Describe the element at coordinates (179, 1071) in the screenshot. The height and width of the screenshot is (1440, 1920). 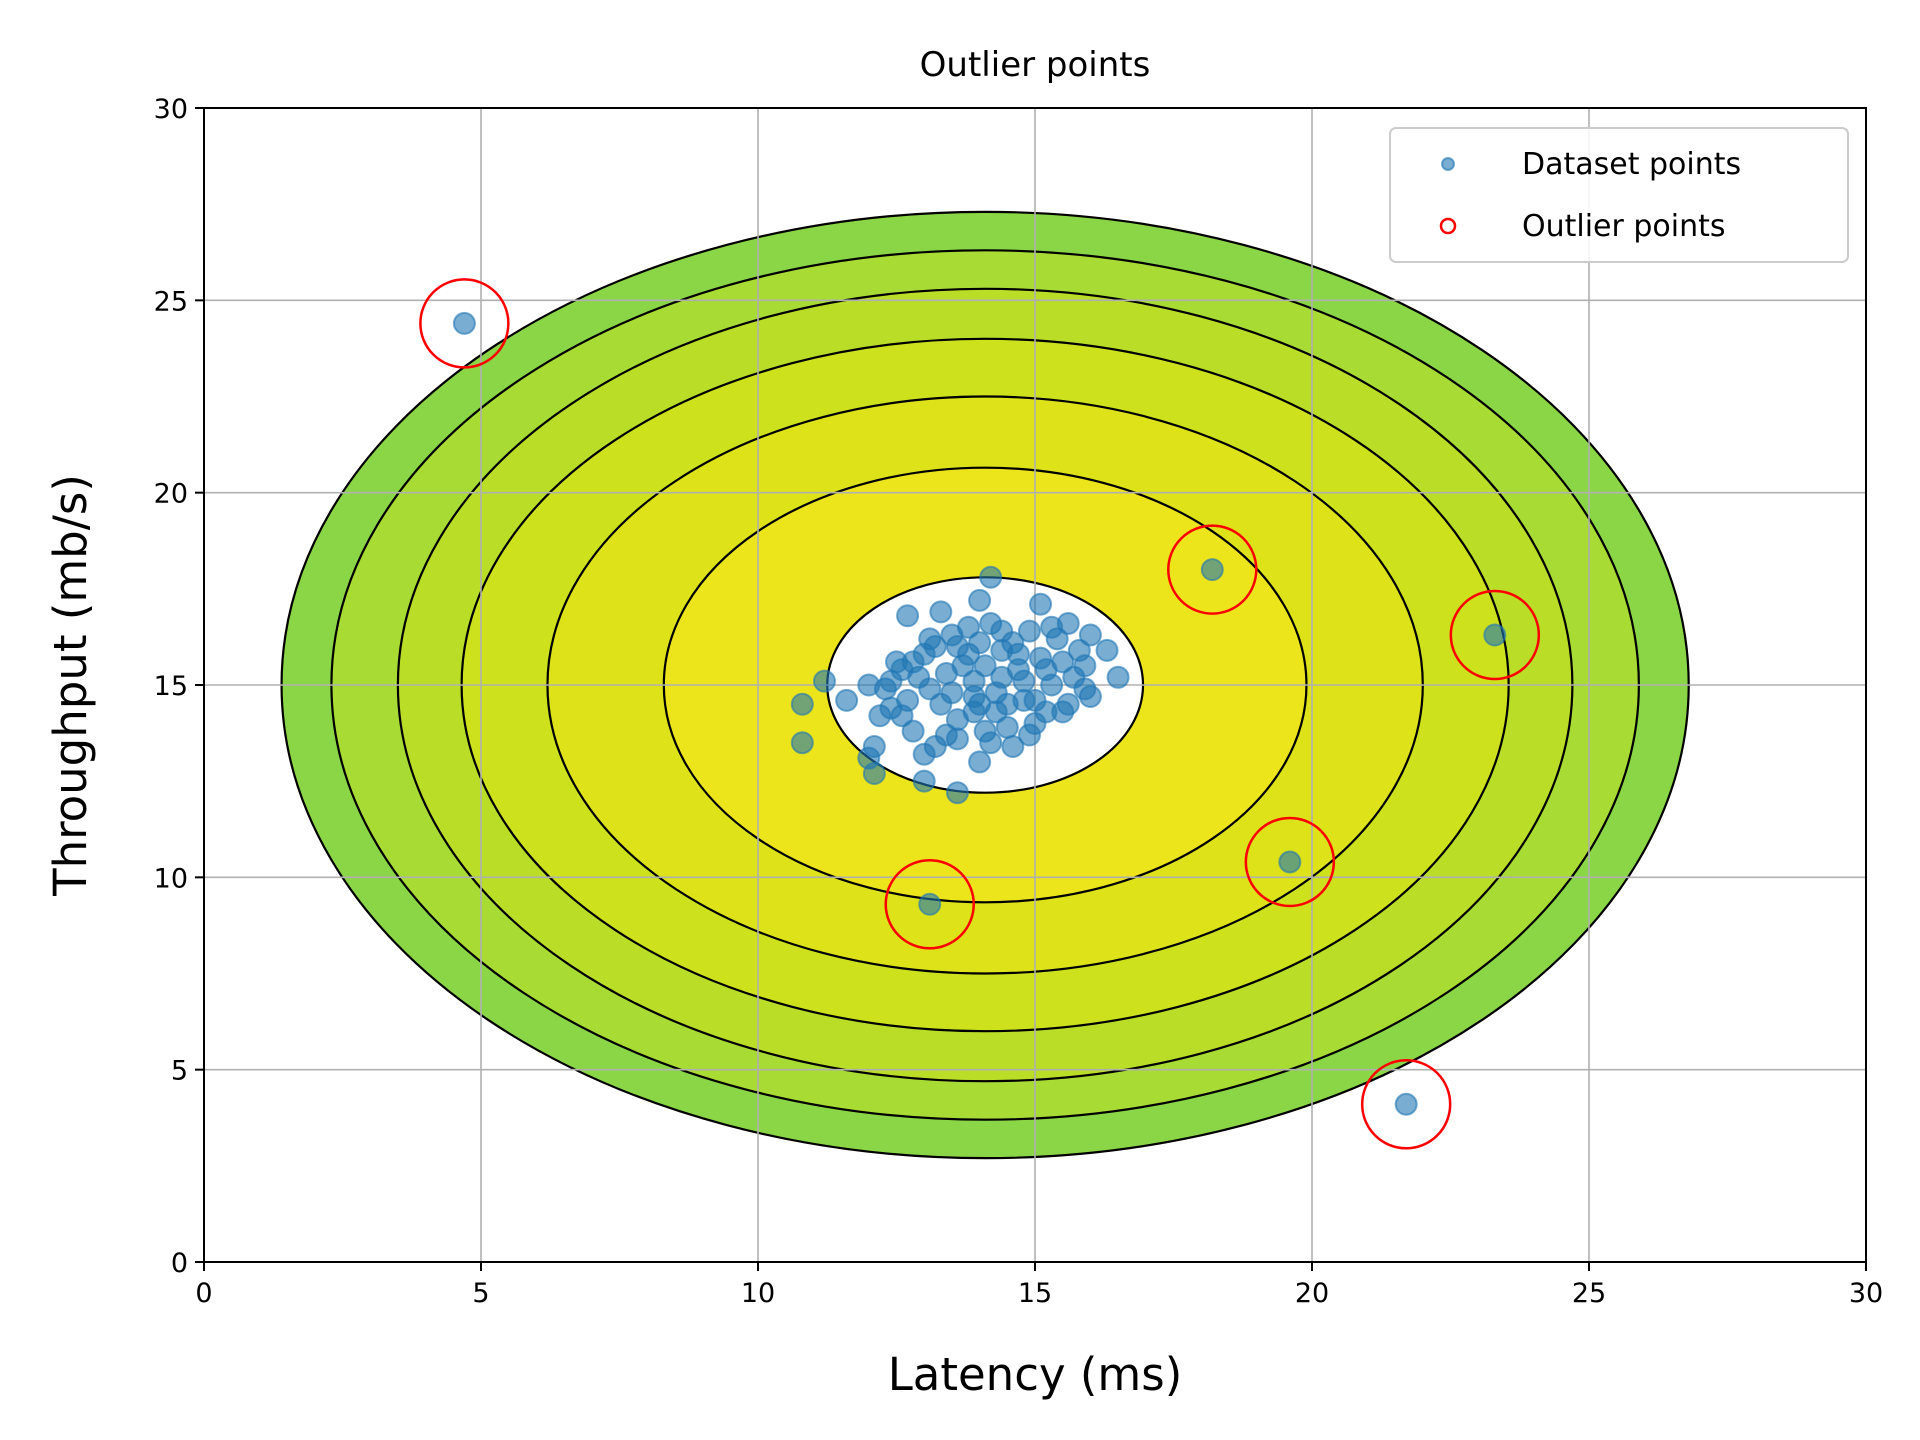
I see `y-tick-label: 5` at that location.